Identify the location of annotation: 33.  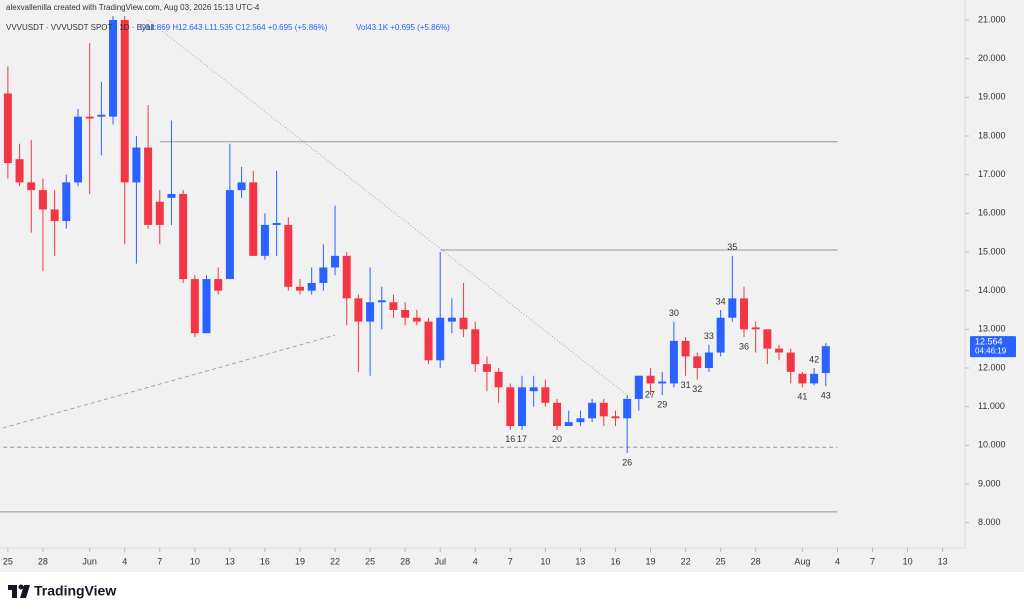
(709, 336).